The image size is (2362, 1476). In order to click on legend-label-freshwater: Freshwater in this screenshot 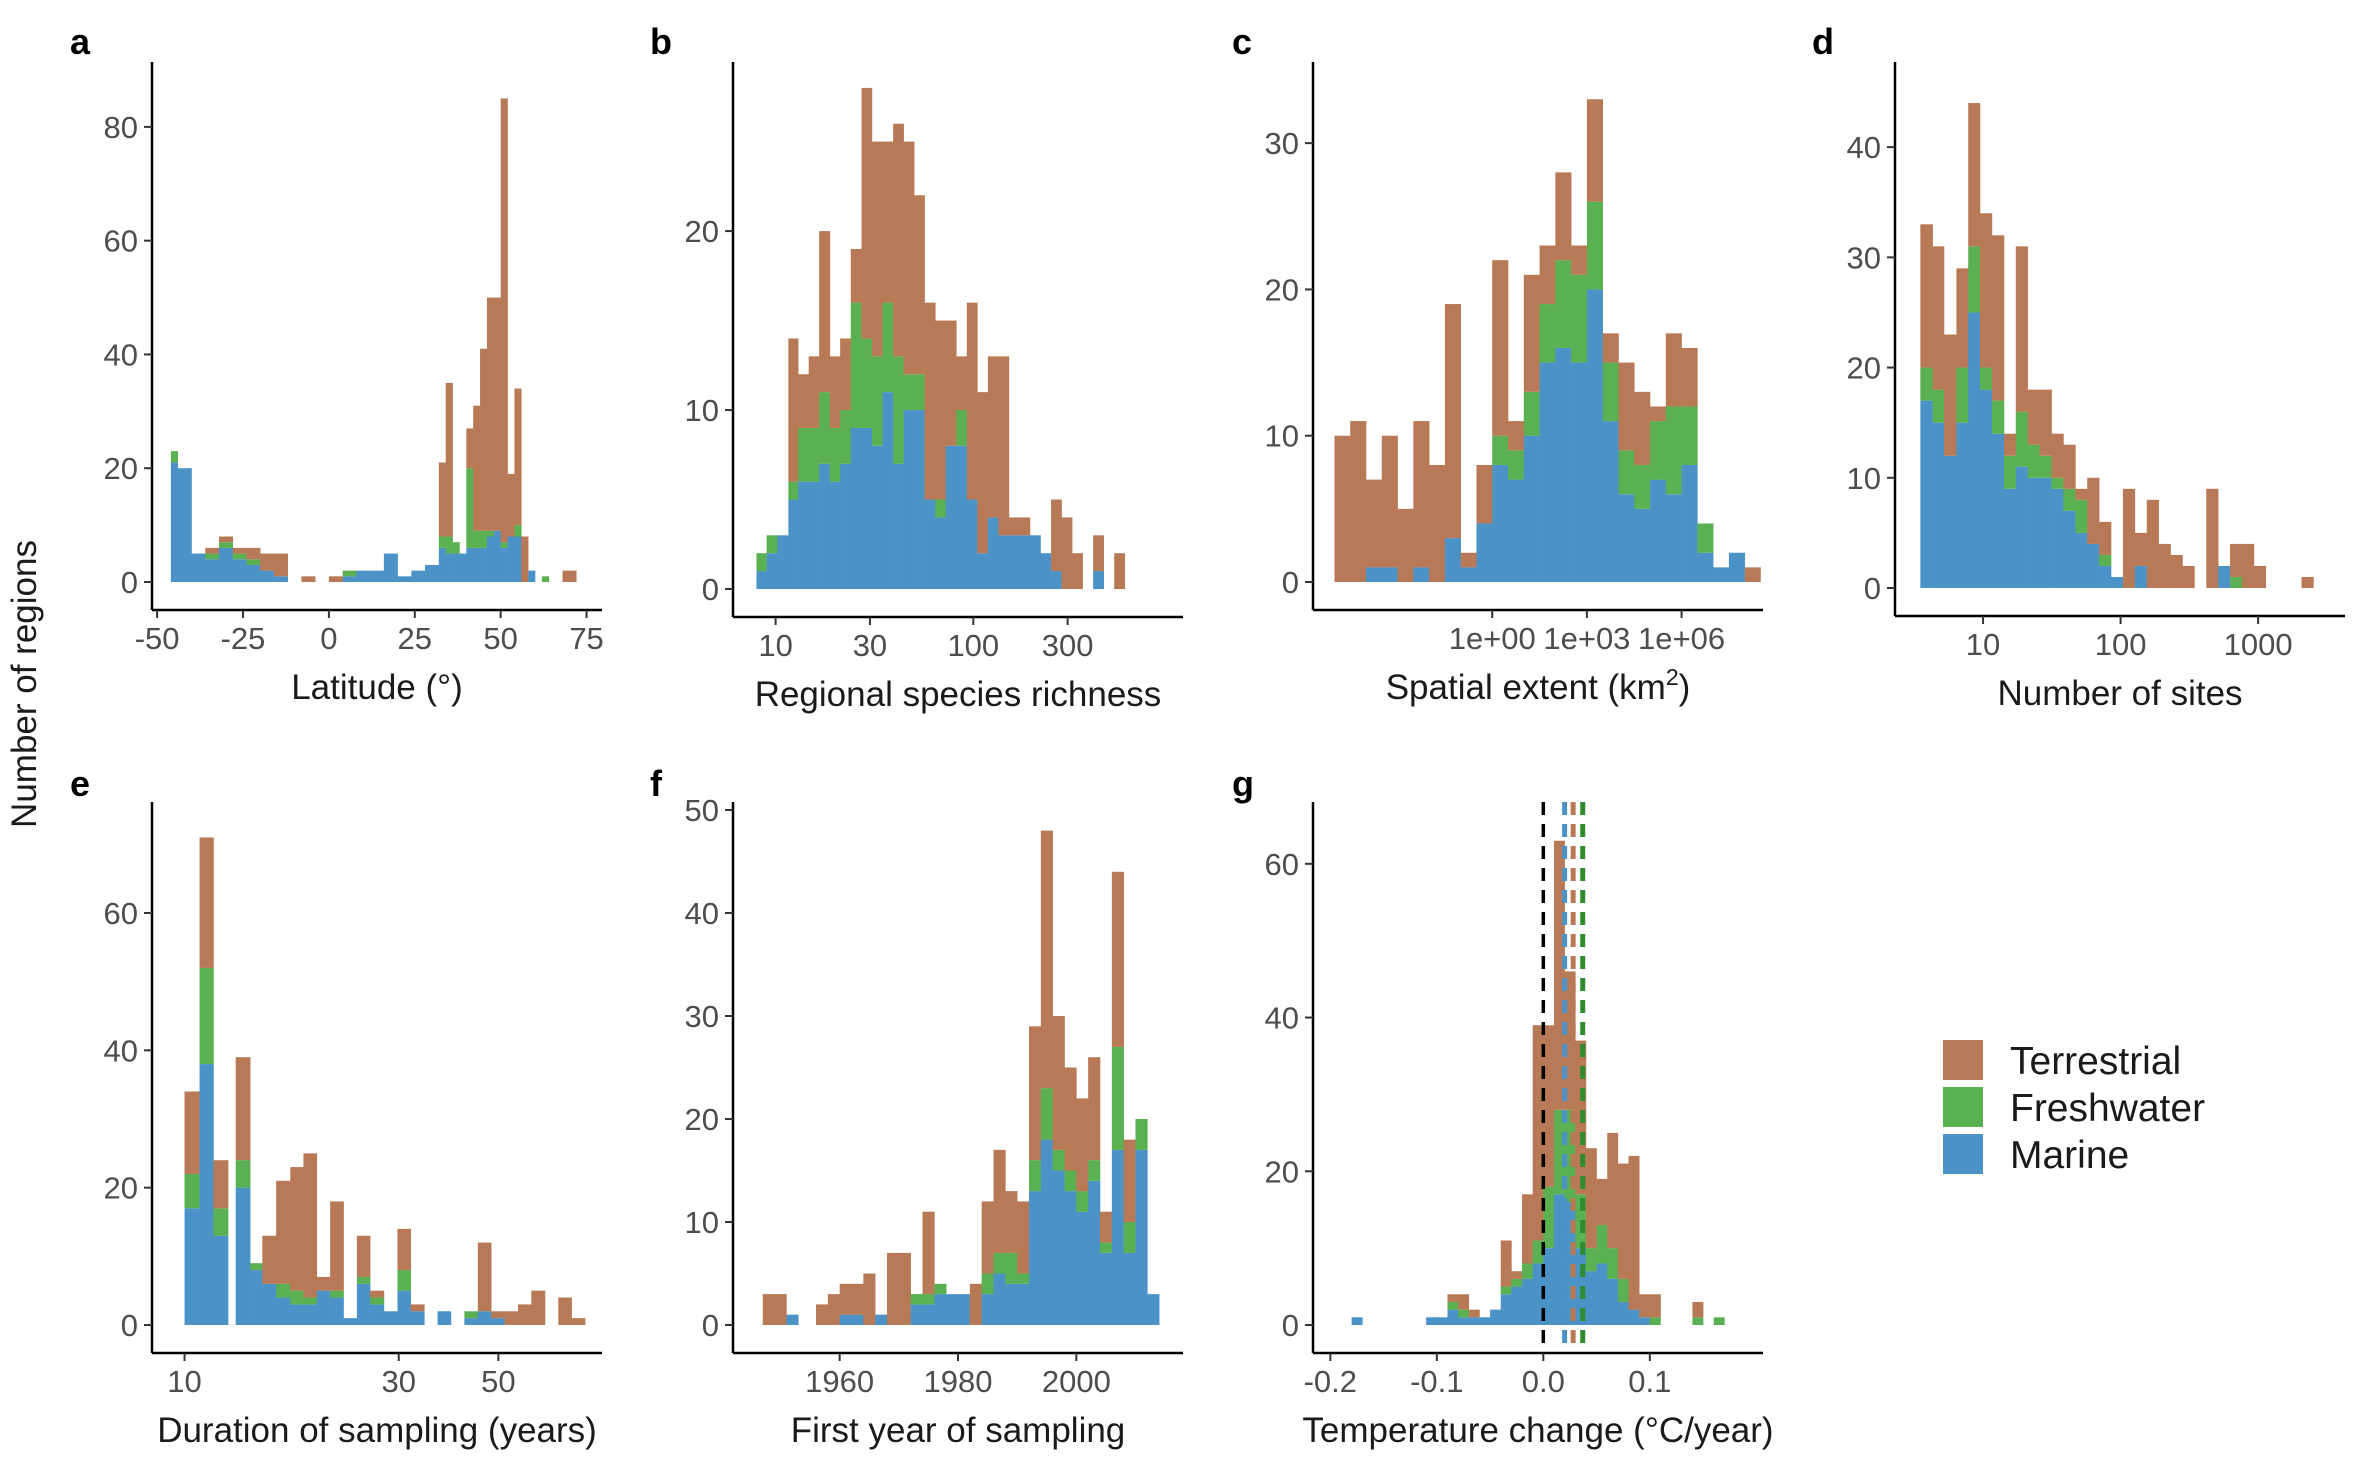, I will do `click(2107, 1108)`.